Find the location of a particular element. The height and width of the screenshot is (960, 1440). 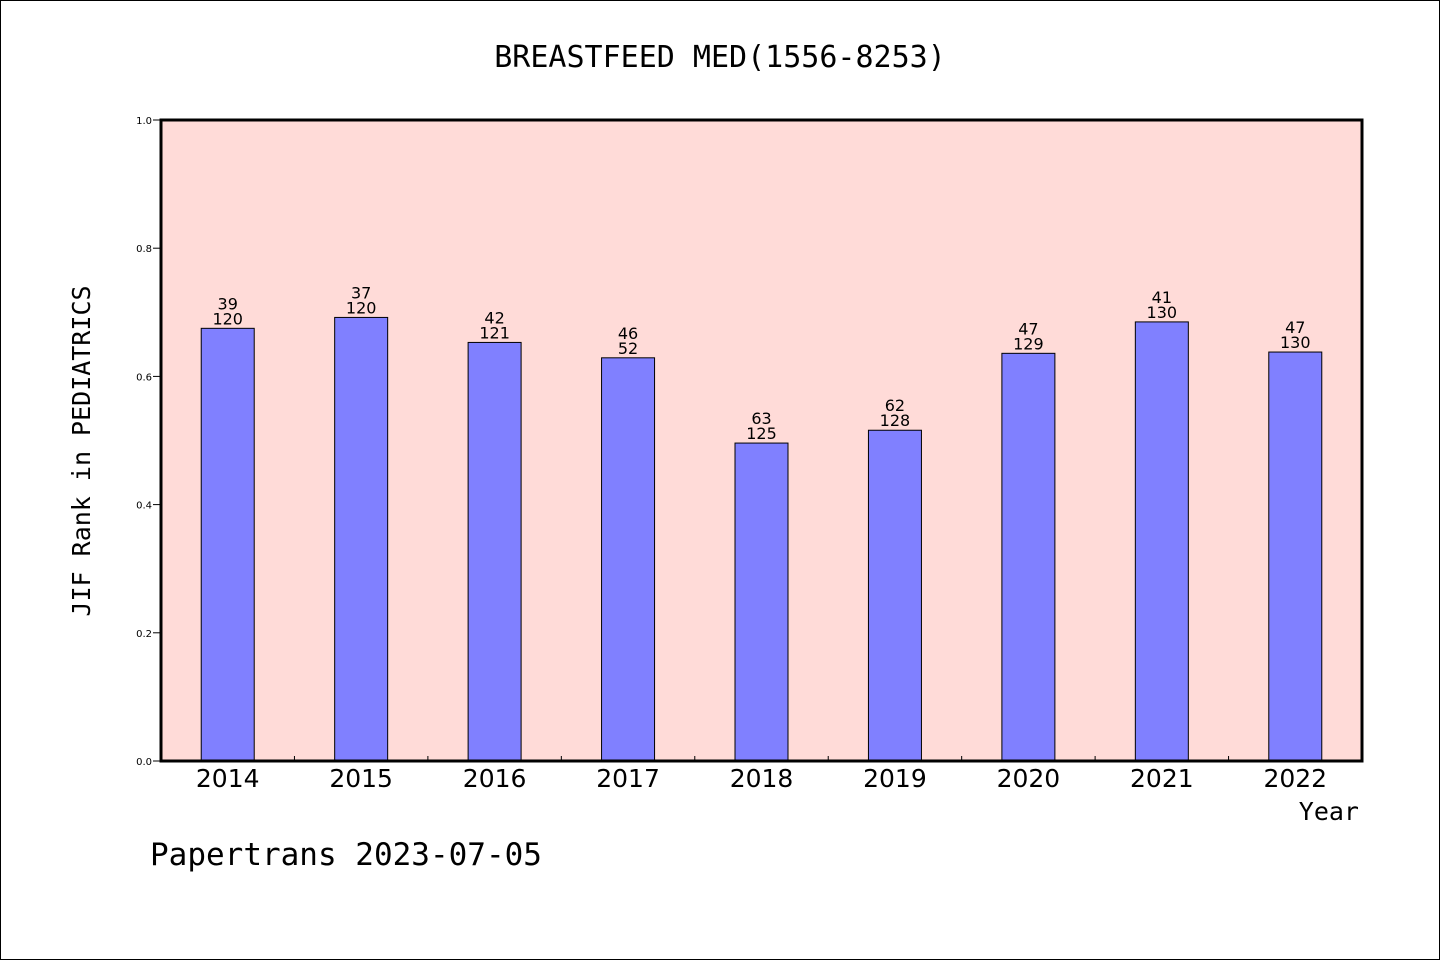

y-tick-label: 0.6 is located at coordinates (144, 377).